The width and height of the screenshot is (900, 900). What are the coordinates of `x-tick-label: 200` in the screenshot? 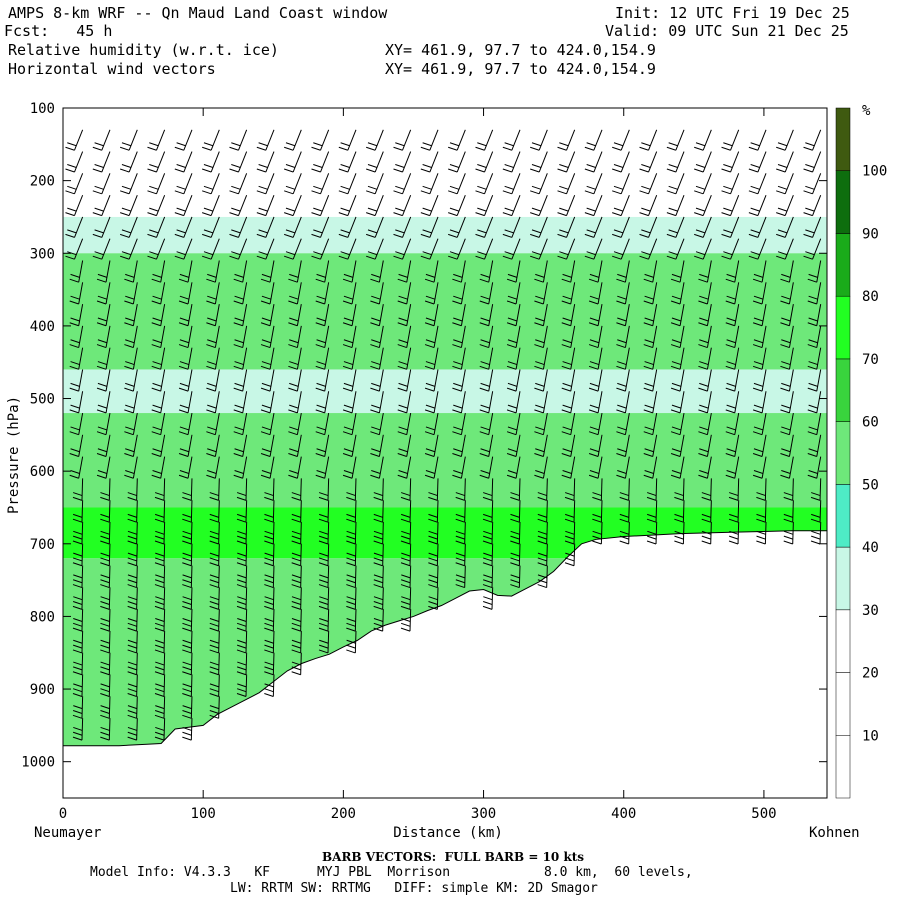 It's located at (343, 814).